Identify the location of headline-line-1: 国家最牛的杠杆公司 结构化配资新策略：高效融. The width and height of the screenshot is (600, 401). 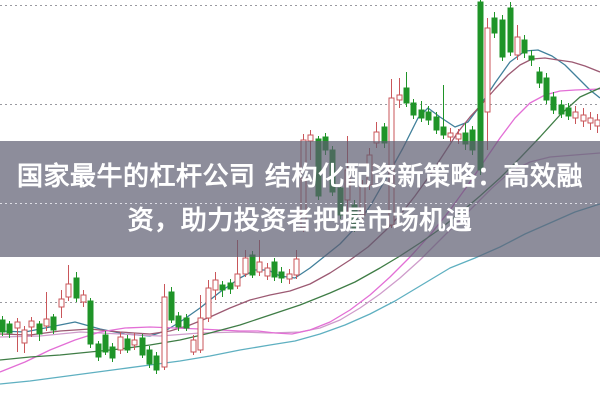
(300, 177).